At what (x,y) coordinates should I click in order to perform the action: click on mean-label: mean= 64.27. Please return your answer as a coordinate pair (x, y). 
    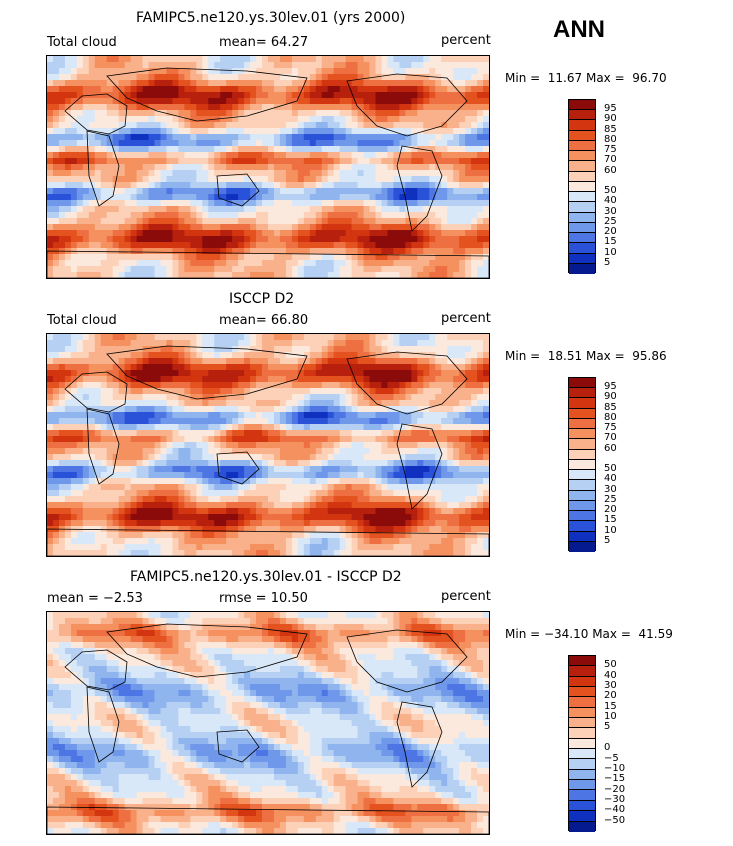
    Looking at the image, I should click on (264, 42).